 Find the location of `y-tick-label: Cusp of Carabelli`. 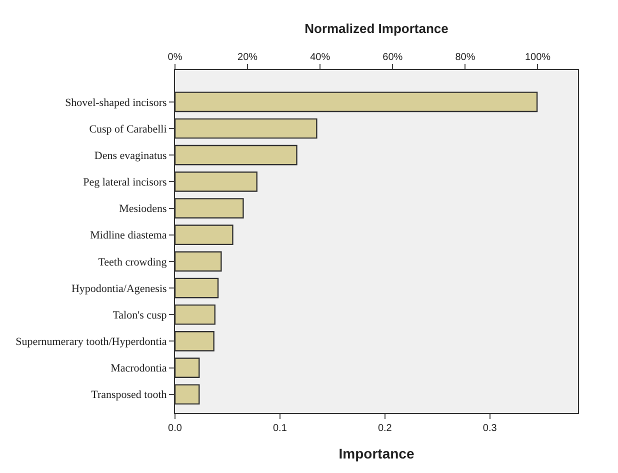

y-tick-label: Cusp of Carabelli is located at coordinates (128, 129).